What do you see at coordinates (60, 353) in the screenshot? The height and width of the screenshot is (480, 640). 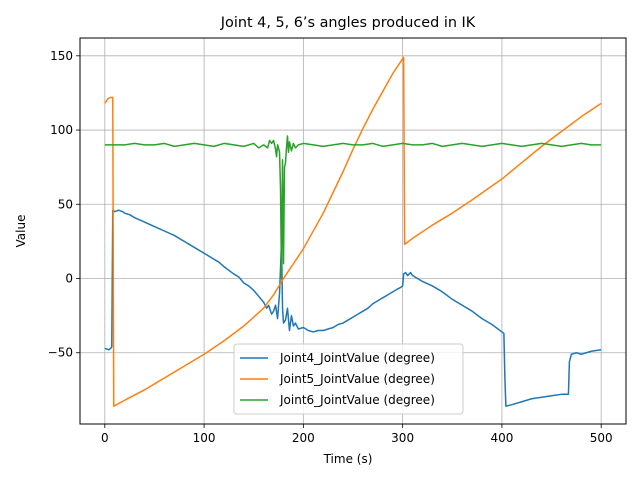 I see `y-tick-label: −50` at bounding box center [60, 353].